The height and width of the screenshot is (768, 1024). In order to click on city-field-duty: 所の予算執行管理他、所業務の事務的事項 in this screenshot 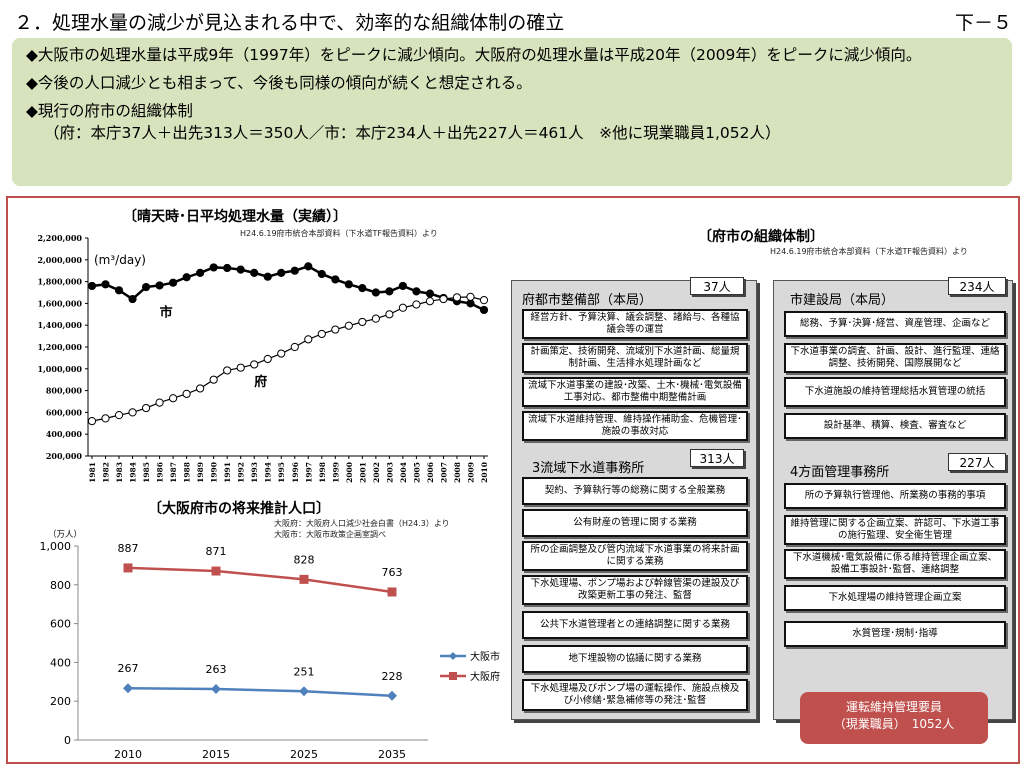, I will do `click(895, 496)`.